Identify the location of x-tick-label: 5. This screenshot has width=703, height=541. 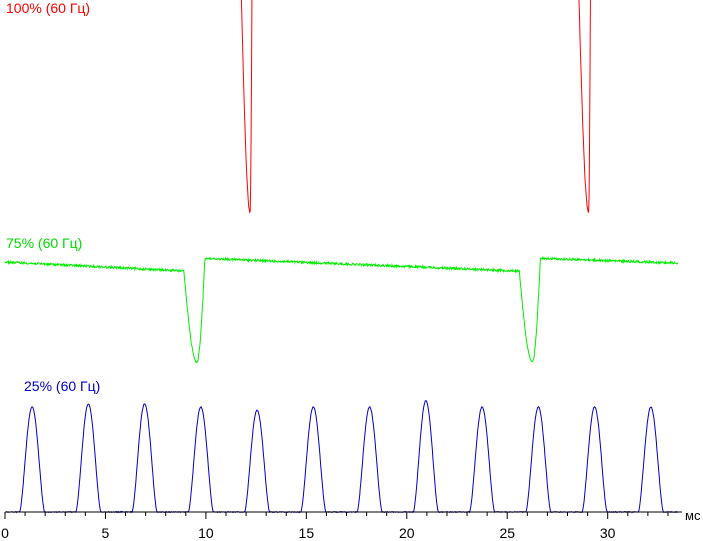
(106, 533).